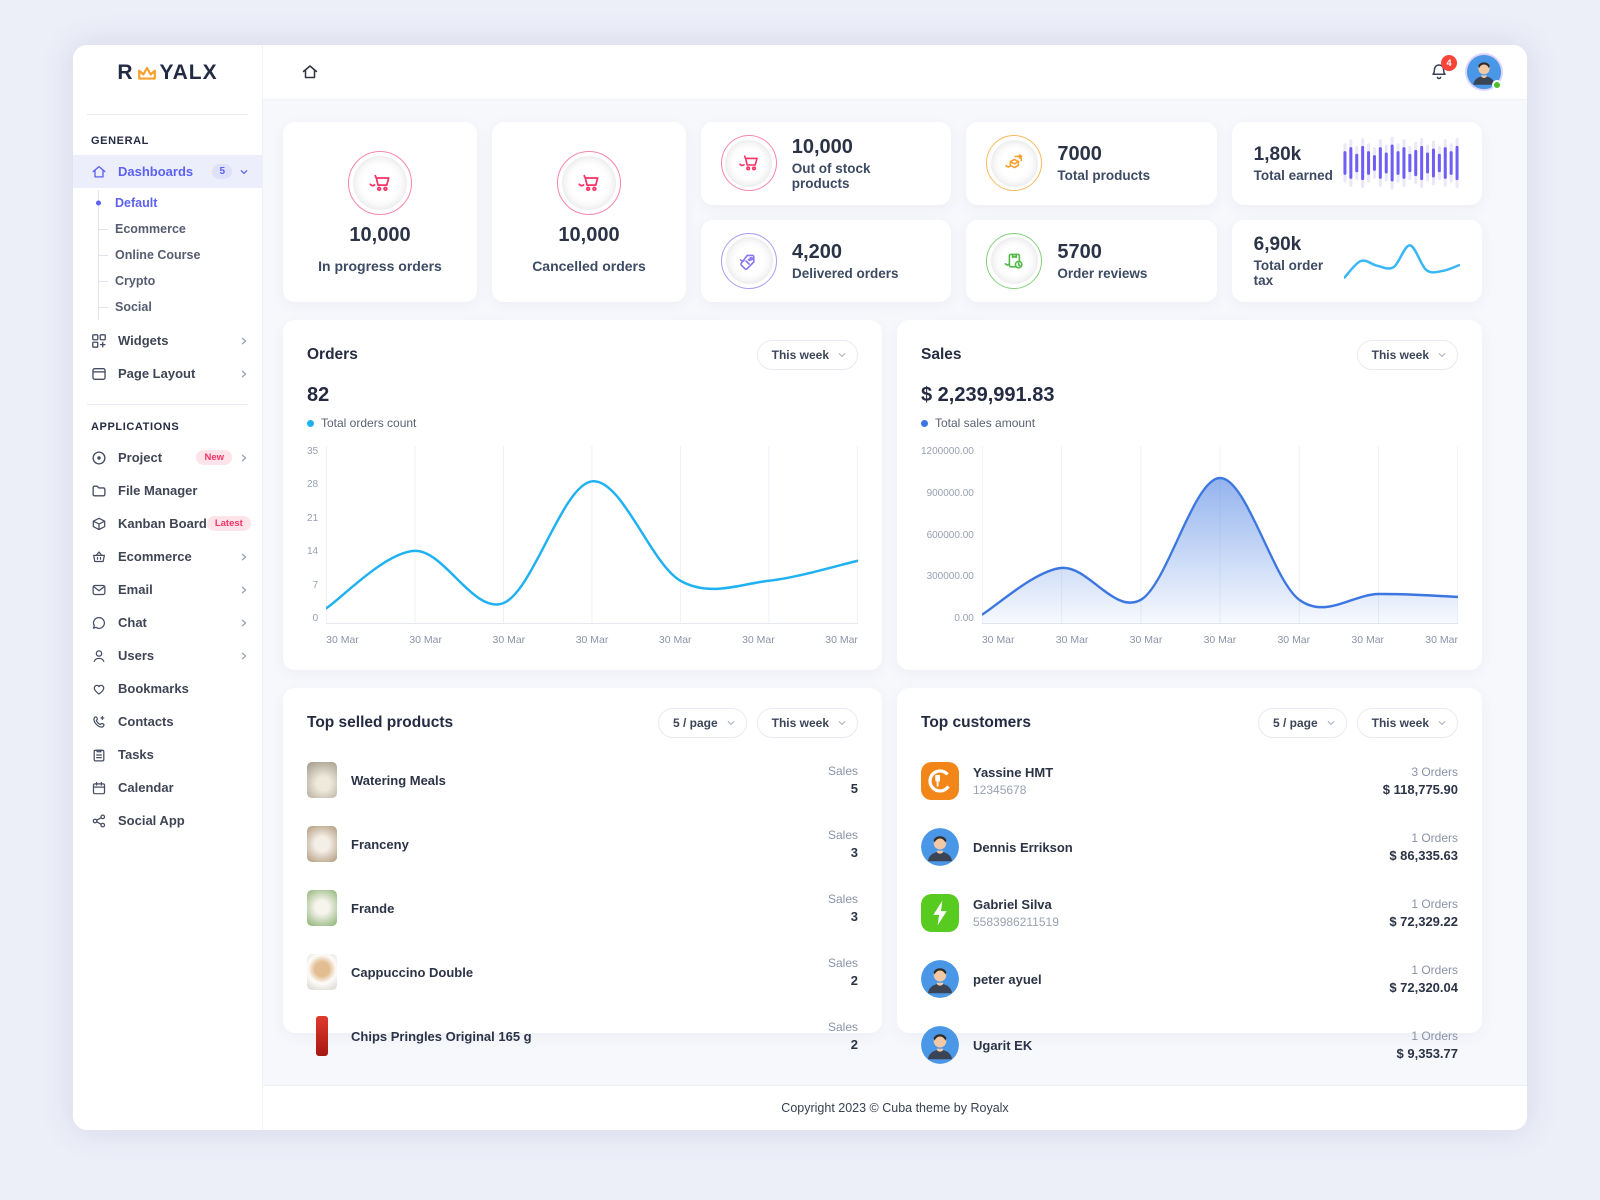  I want to click on cart-icon, so click(589, 183).